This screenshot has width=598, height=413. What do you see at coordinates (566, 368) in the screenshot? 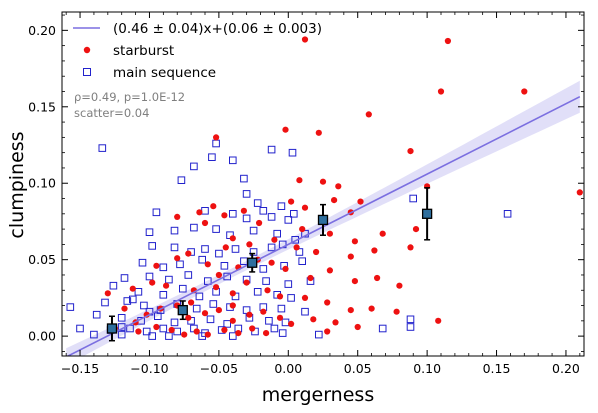
I see `x-tick-label: 0.20` at bounding box center [566, 368].